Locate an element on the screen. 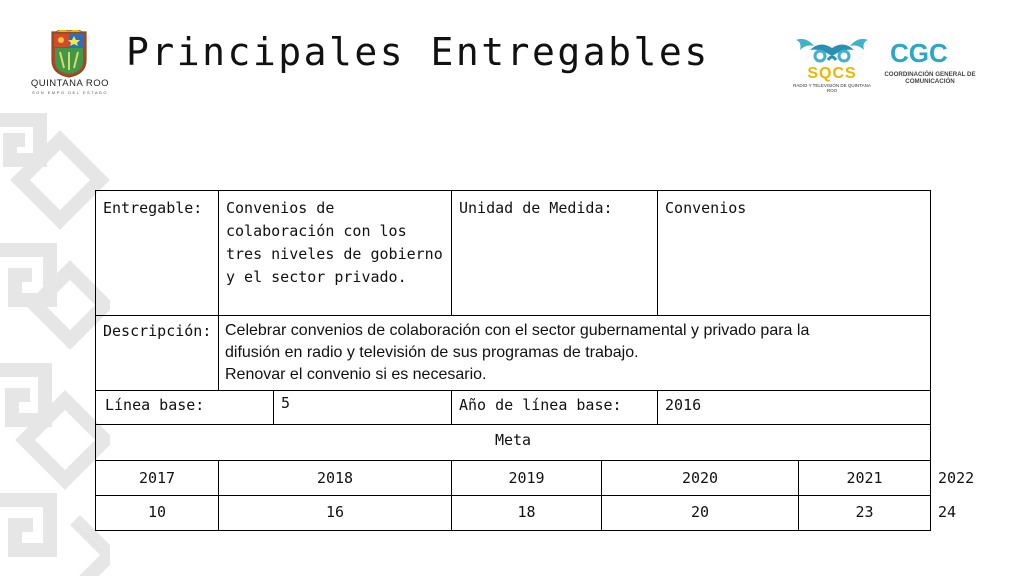 The image size is (1024, 576). decorative-pattern is located at coordinates (55, 344).